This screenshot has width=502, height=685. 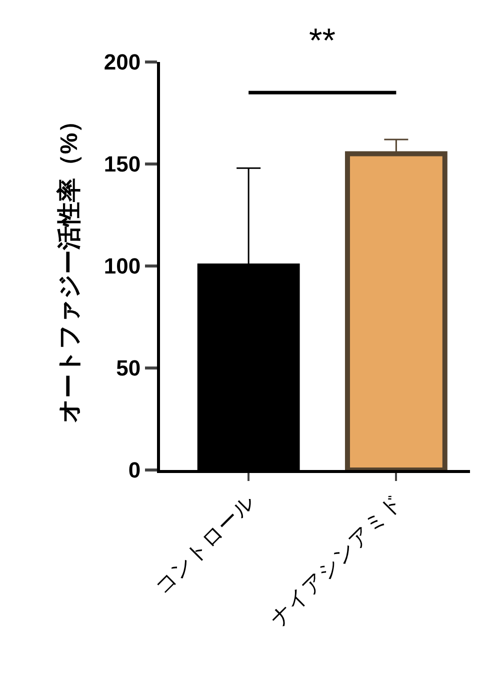 What do you see at coordinates (205, 545) in the screenshot?
I see `x-tick-label: コントロール` at bounding box center [205, 545].